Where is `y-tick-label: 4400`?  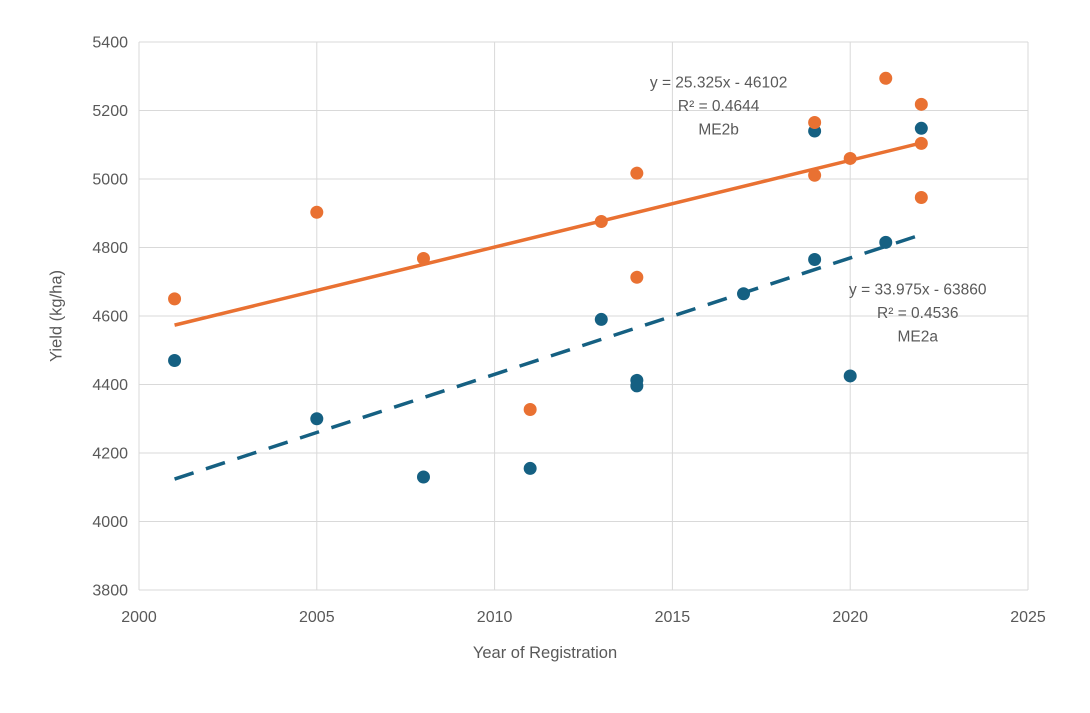
y-tick-label: 4400 is located at coordinates (110, 385).